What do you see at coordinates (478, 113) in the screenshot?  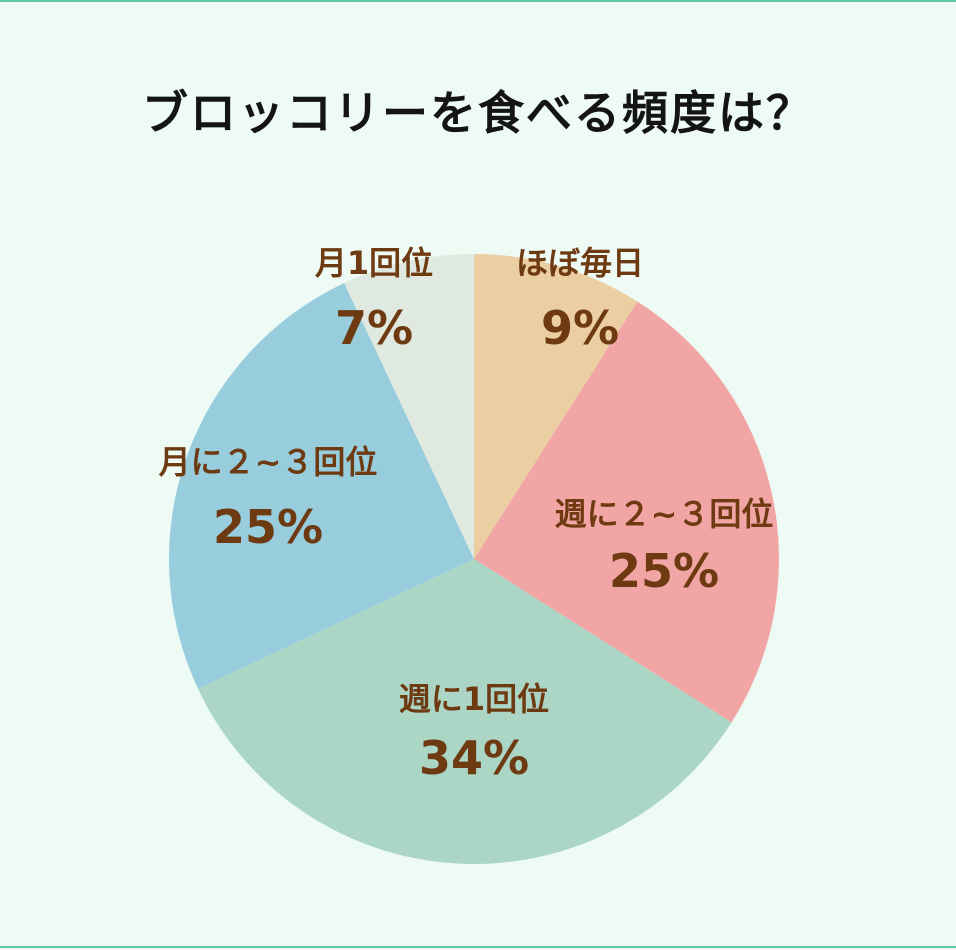 I see `chart-title: ブロッコリーを食べる頻度は？` at bounding box center [478, 113].